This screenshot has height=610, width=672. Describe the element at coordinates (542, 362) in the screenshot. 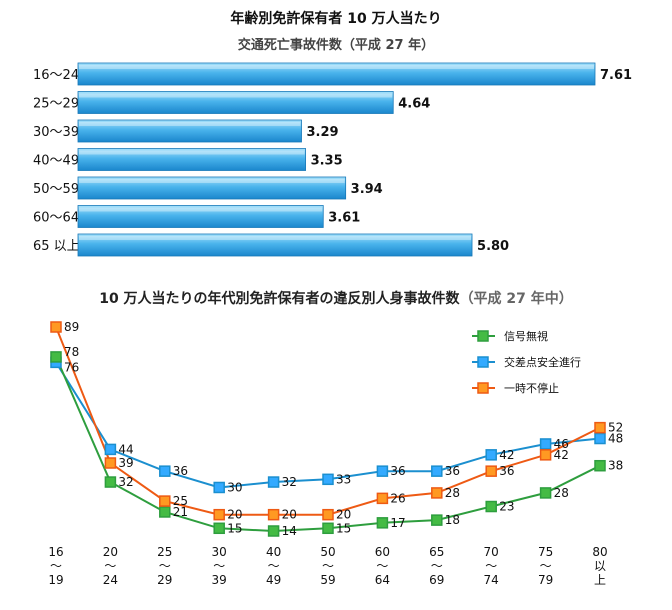

I see `legend-label: 交差点安全進行` at that location.